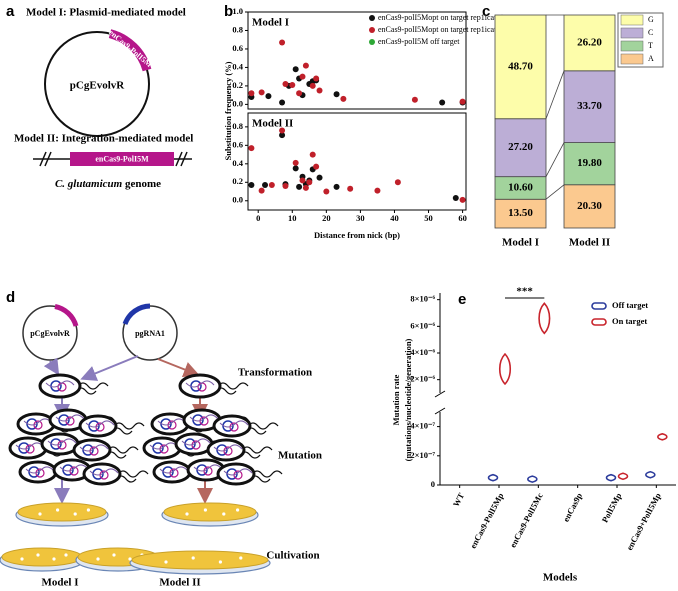 Image resolution: width=678 pixels, height=591 pixels. I want to click on step-label: Transformation, so click(275, 373).